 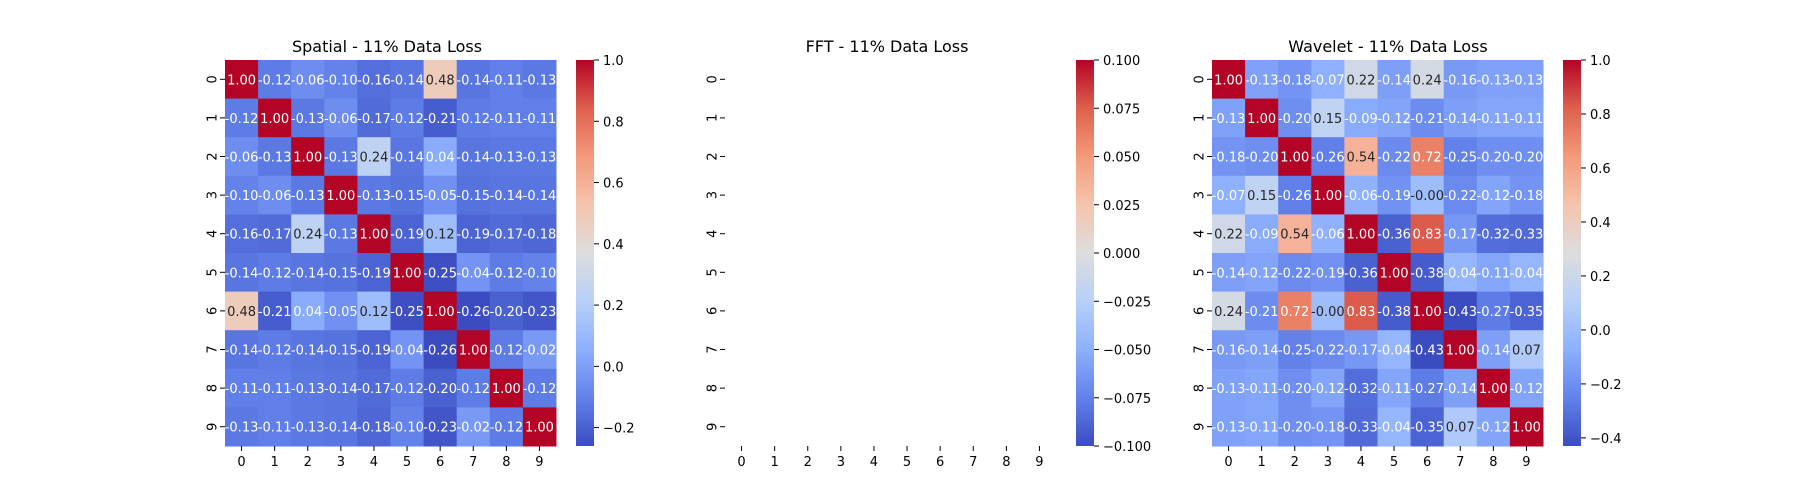 I want to click on wavelet-cell-value: -0.26, so click(x=1328, y=158).